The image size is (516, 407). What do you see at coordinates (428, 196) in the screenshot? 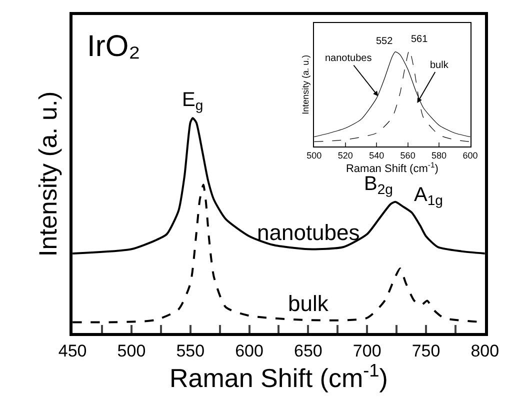
I see `annotation: A$_{1g}$` at bounding box center [428, 196].